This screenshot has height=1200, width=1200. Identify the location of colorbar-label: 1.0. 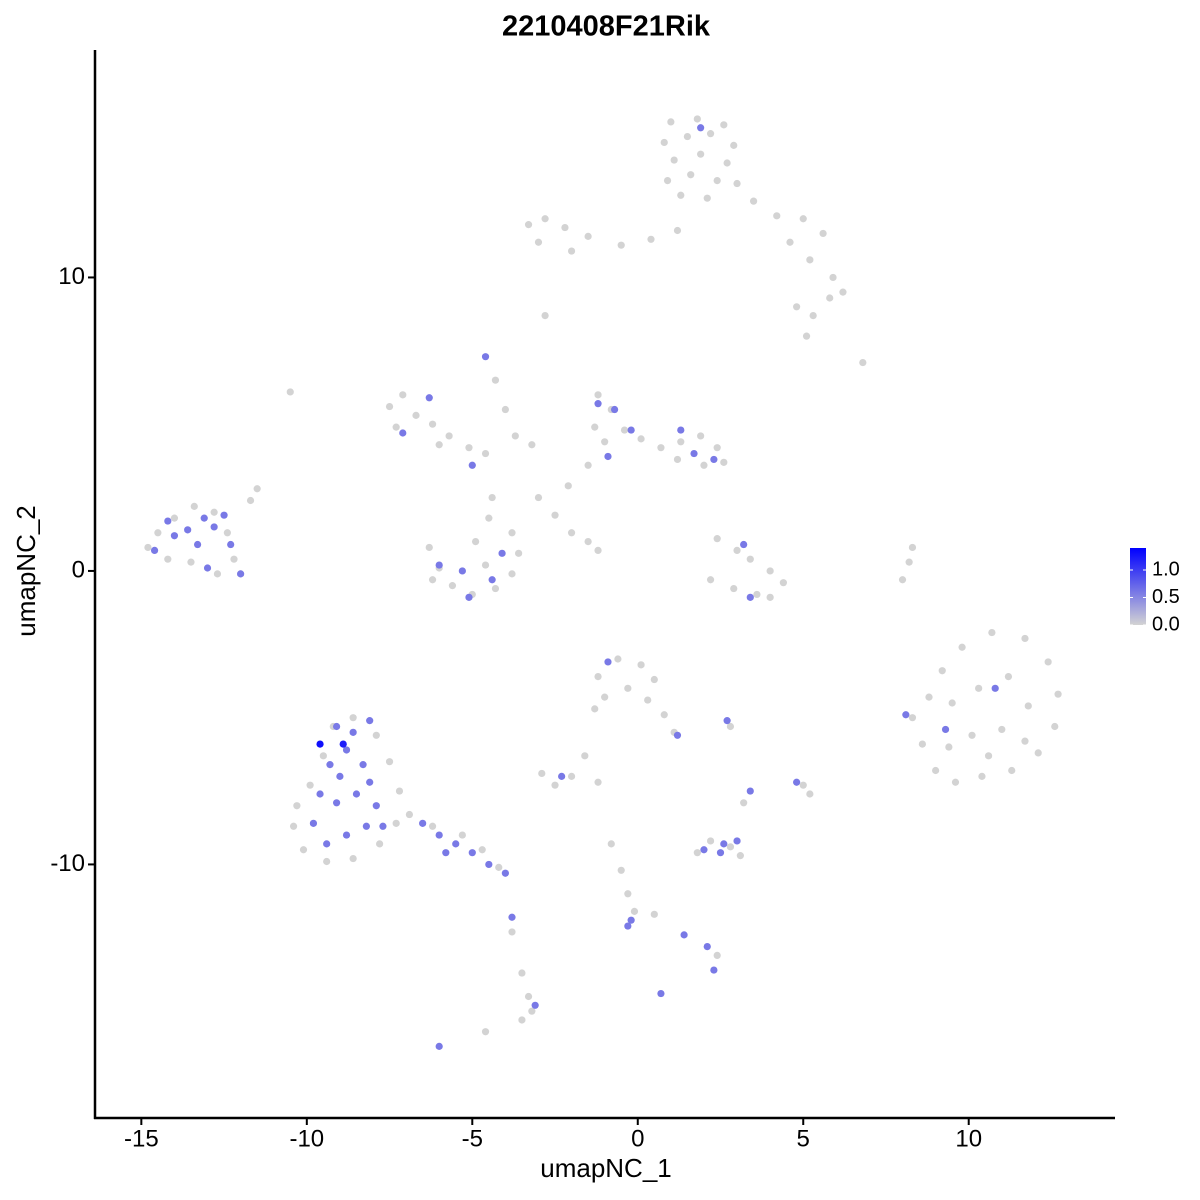
(1166, 569).